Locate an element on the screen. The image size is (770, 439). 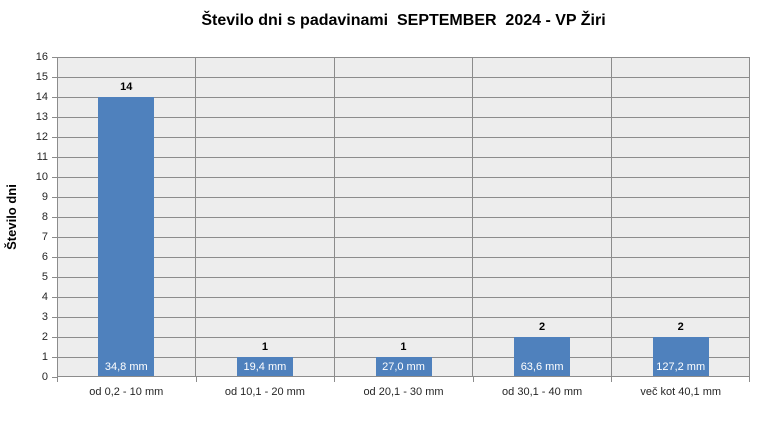
y-tick-label: 1 is located at coordinates (44, 357).